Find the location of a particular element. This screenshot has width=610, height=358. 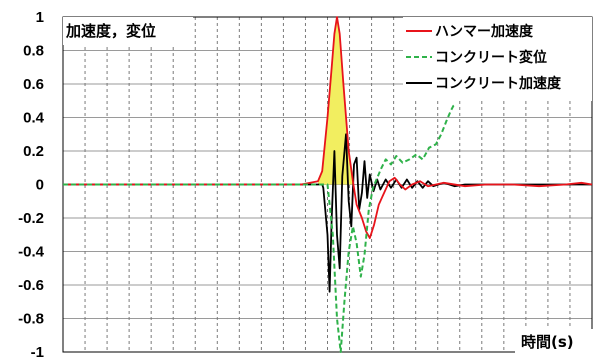

legend-background is located at coordinates (497, 59).